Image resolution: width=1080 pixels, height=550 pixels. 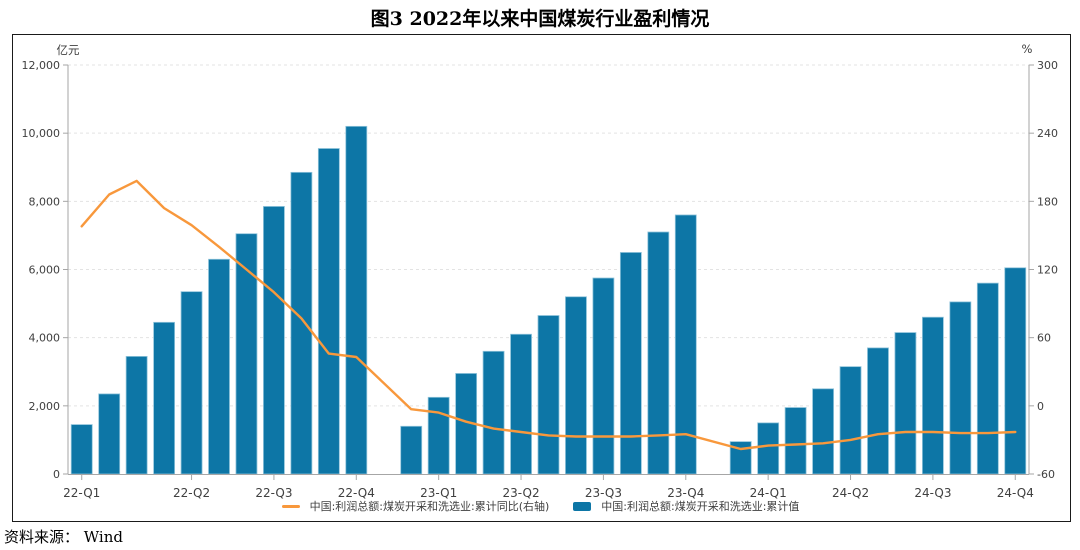 What do you see at coordinates (1046, 474) in the screenshot?
I see `right-tick-label: -60` at bounding box center [1046, 474].